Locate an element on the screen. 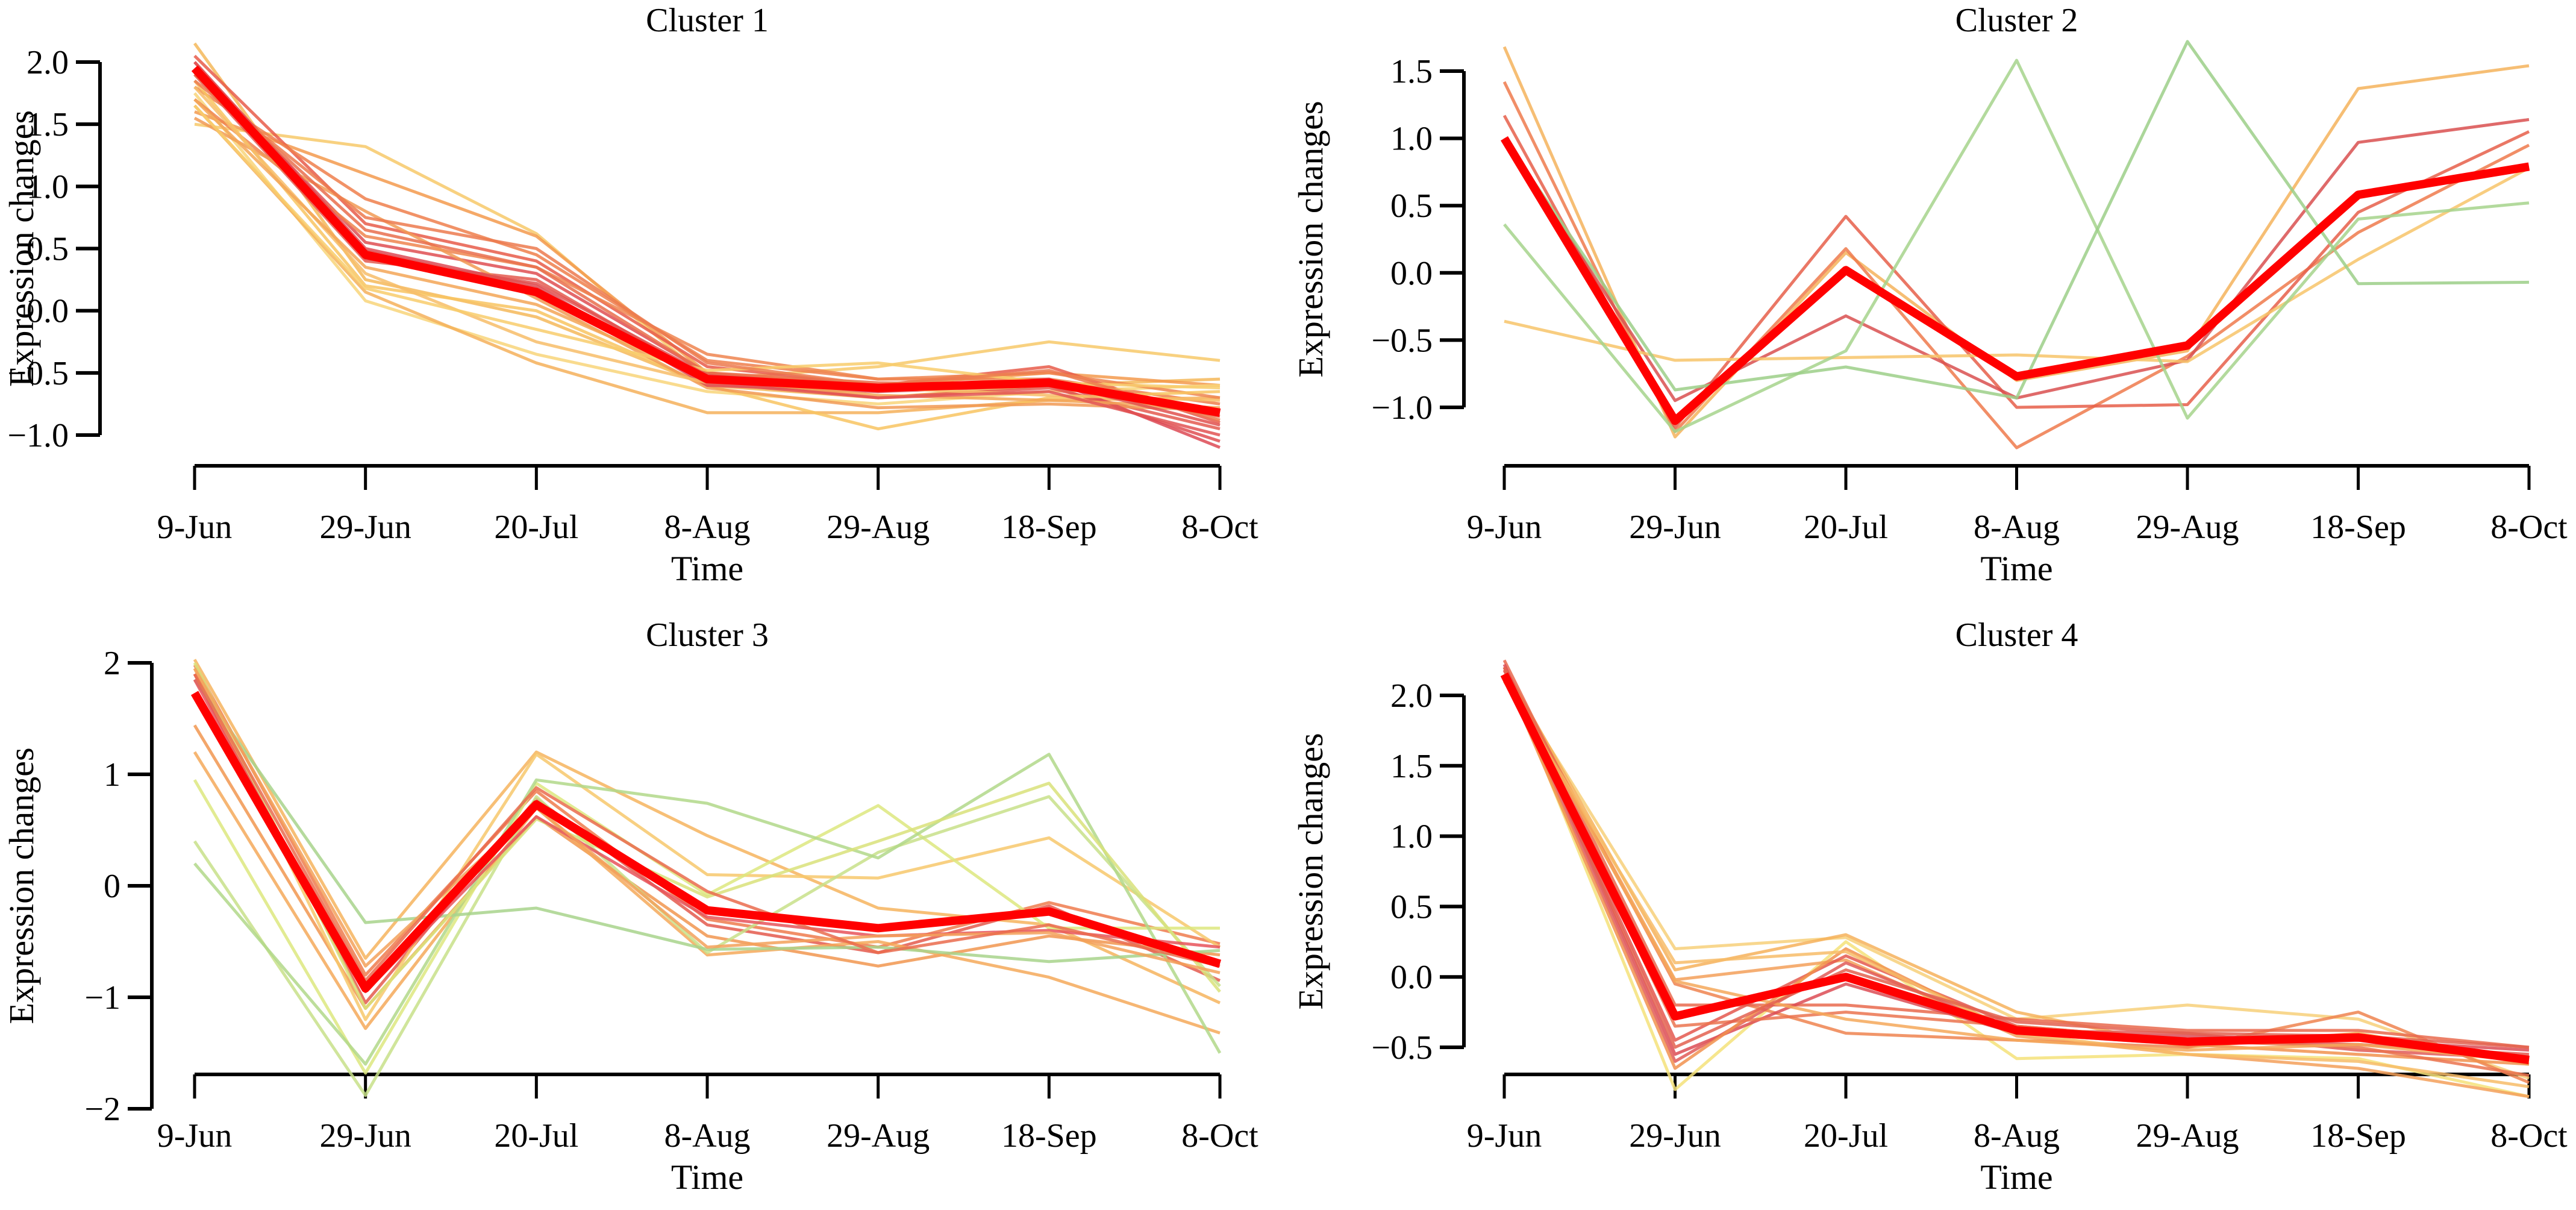 Image resolution: width=2576 pixels, height=1210 pixels. y-tick-label: −1 is located at coordinates (102, 998).